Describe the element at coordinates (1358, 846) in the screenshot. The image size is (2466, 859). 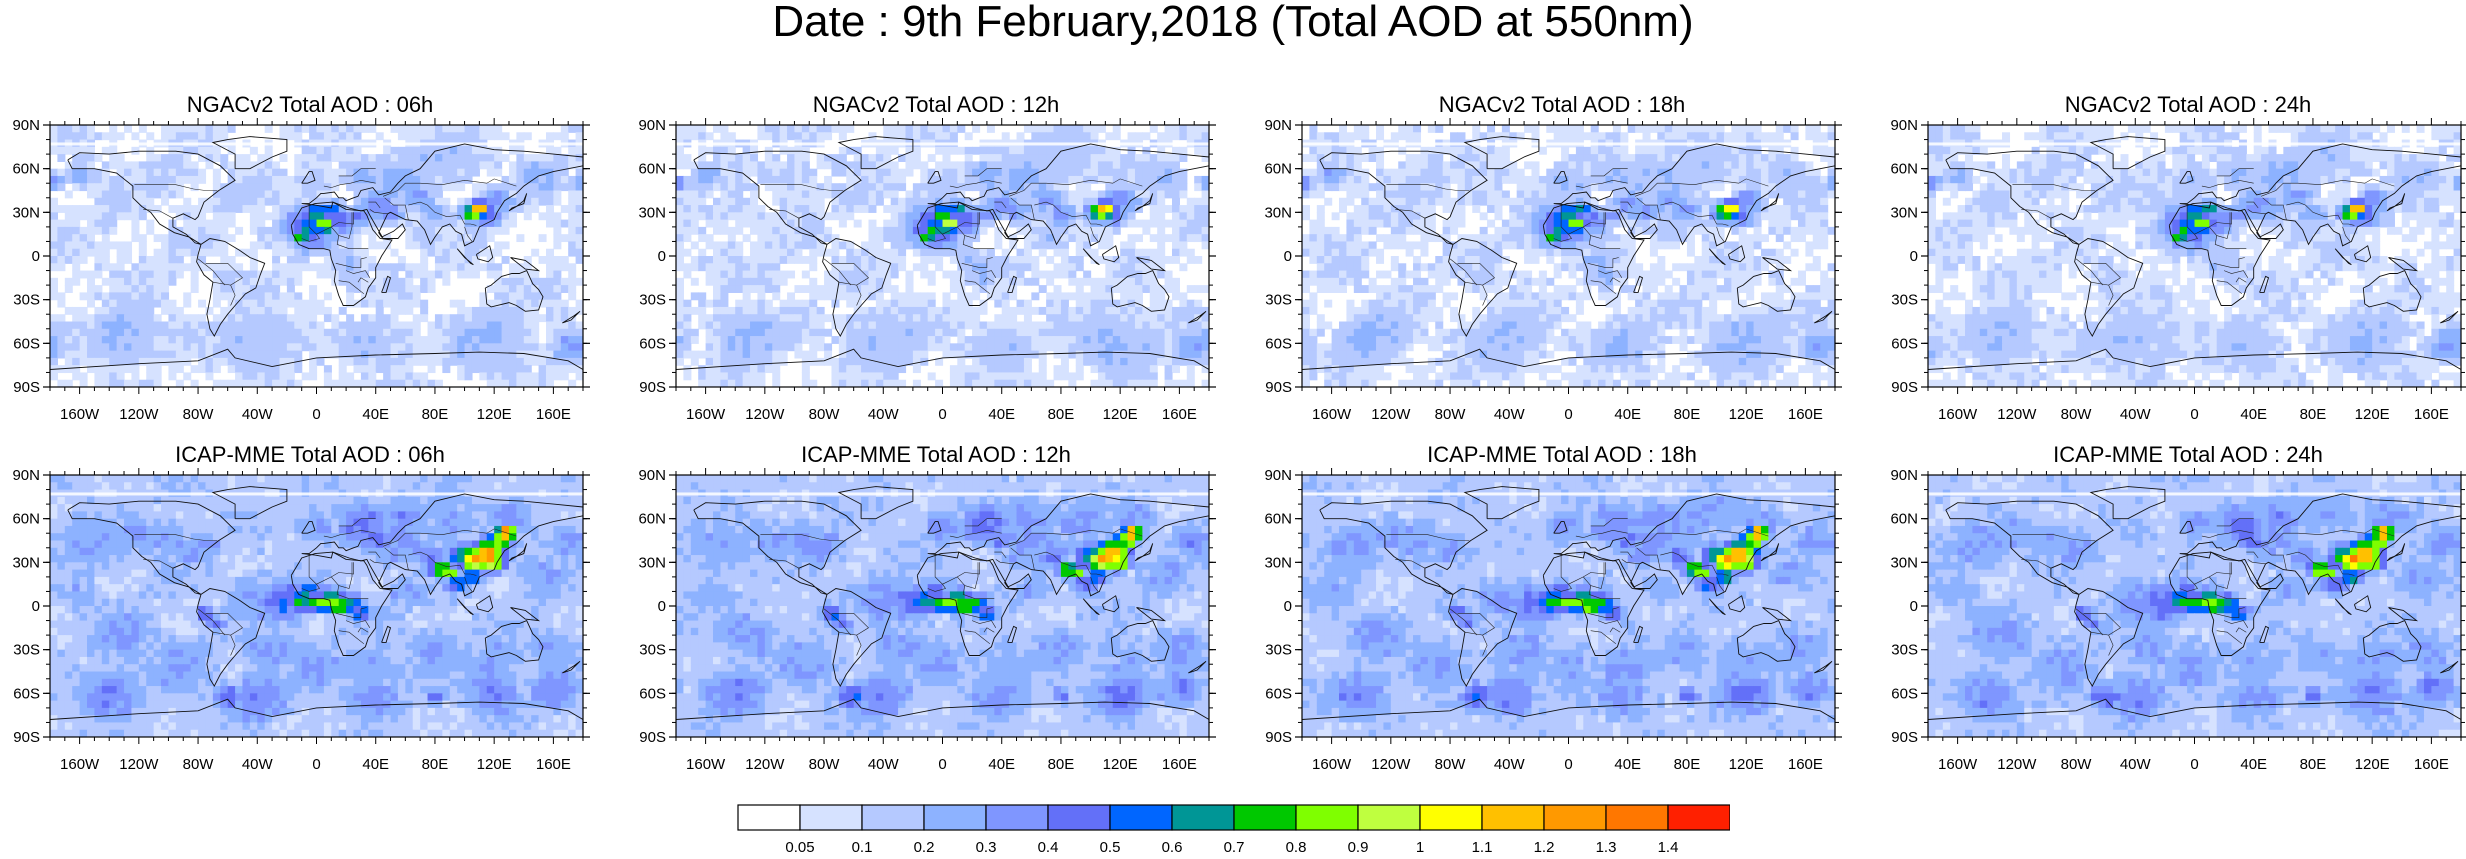
I see `colorbar-label: 0.9` at that location.